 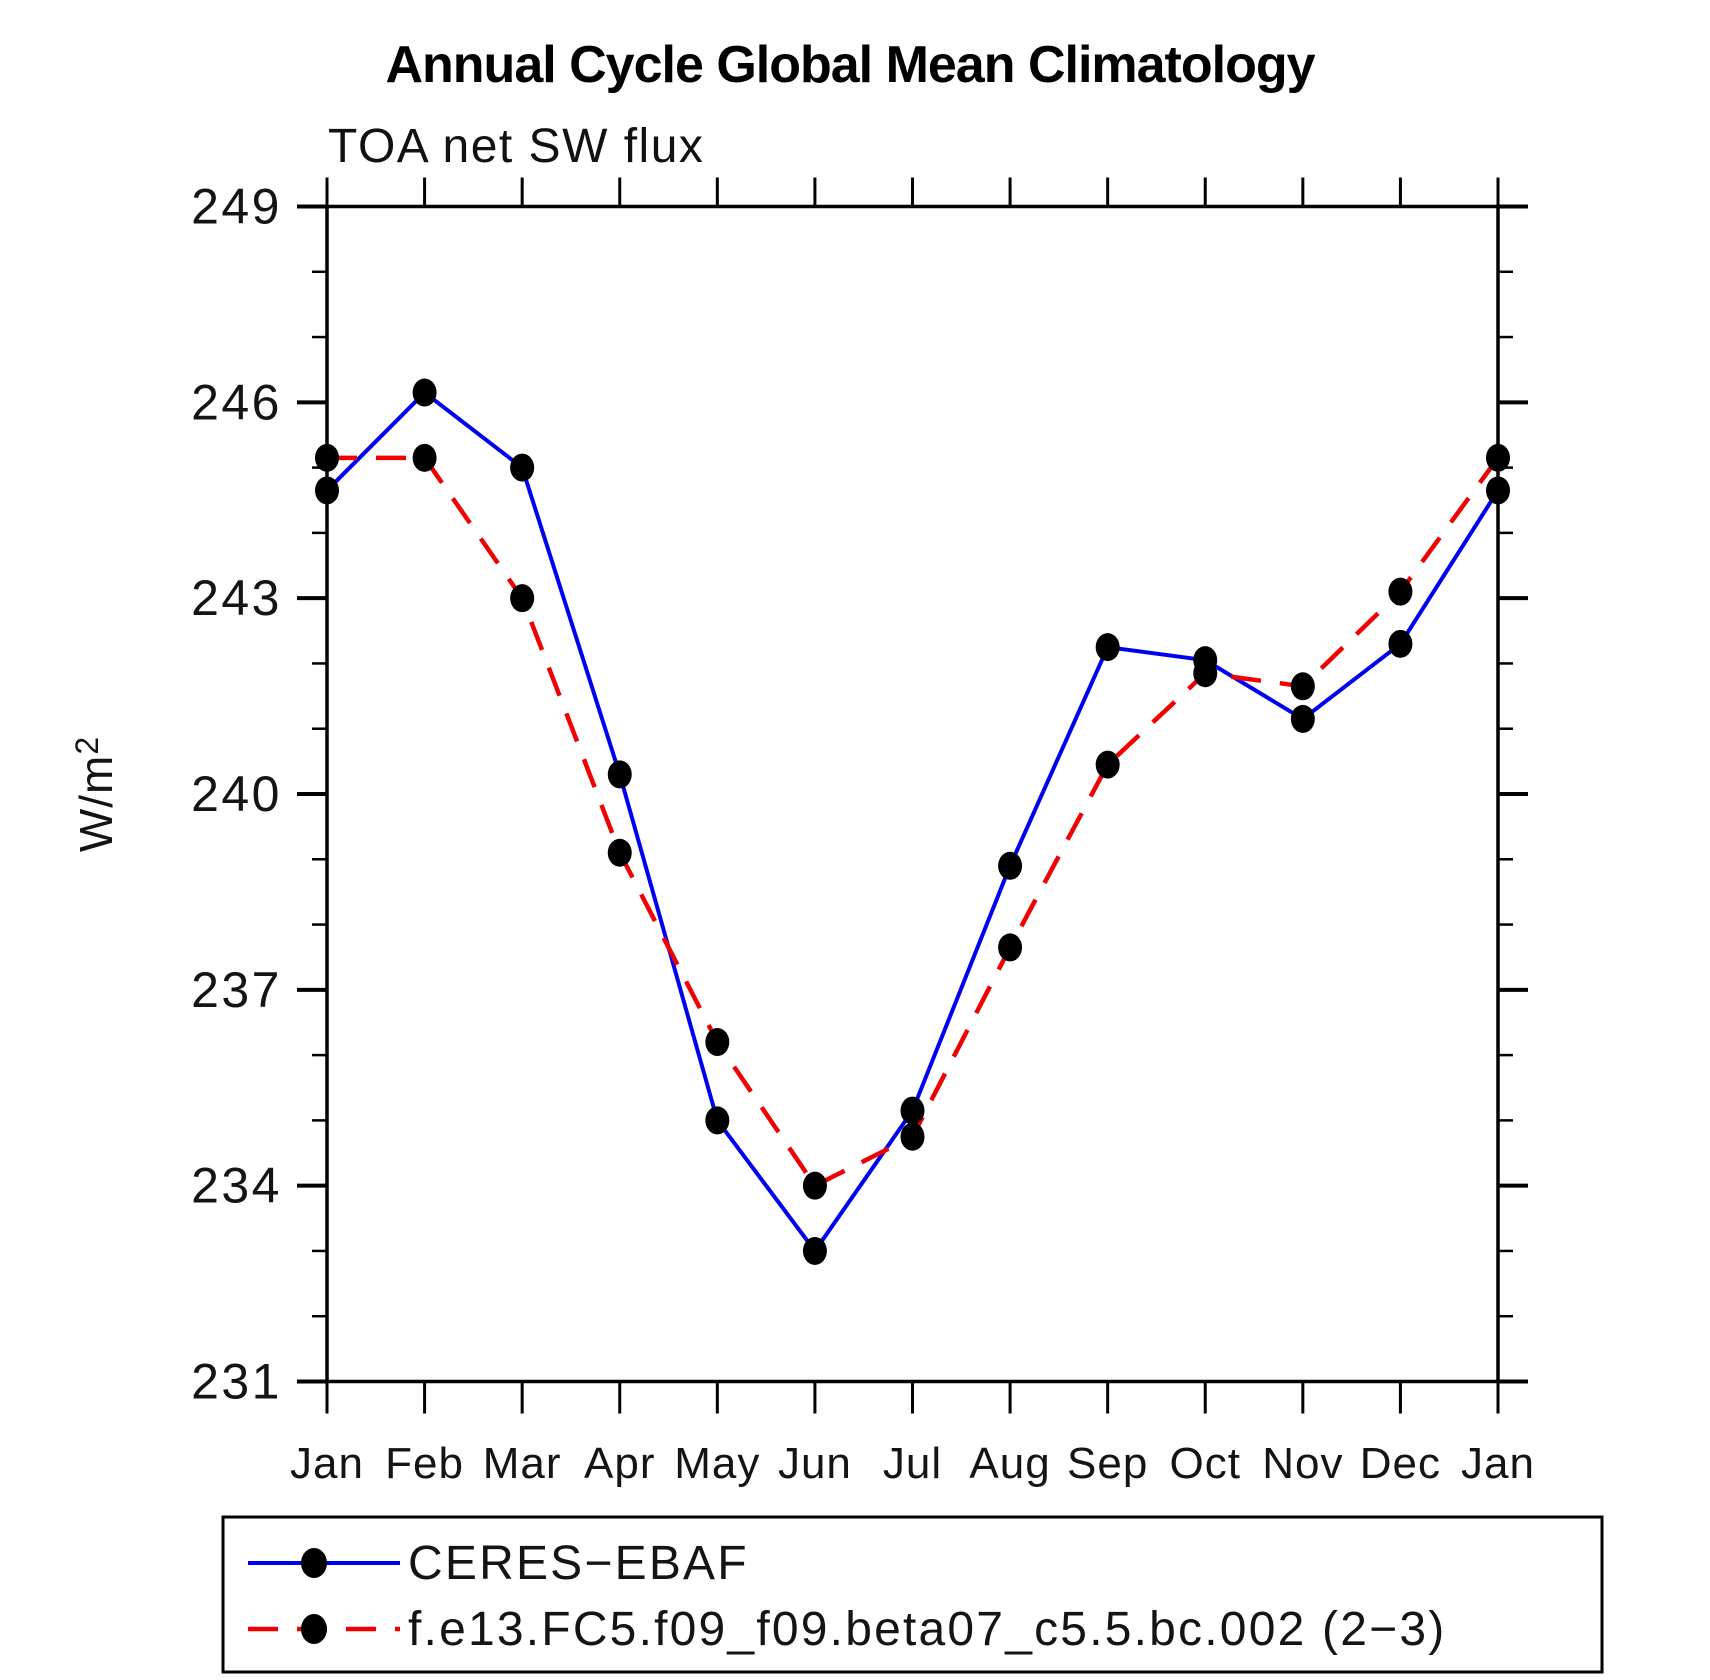 I want to click on legend-marker-obs-icon, so click(x=314, y=1563).